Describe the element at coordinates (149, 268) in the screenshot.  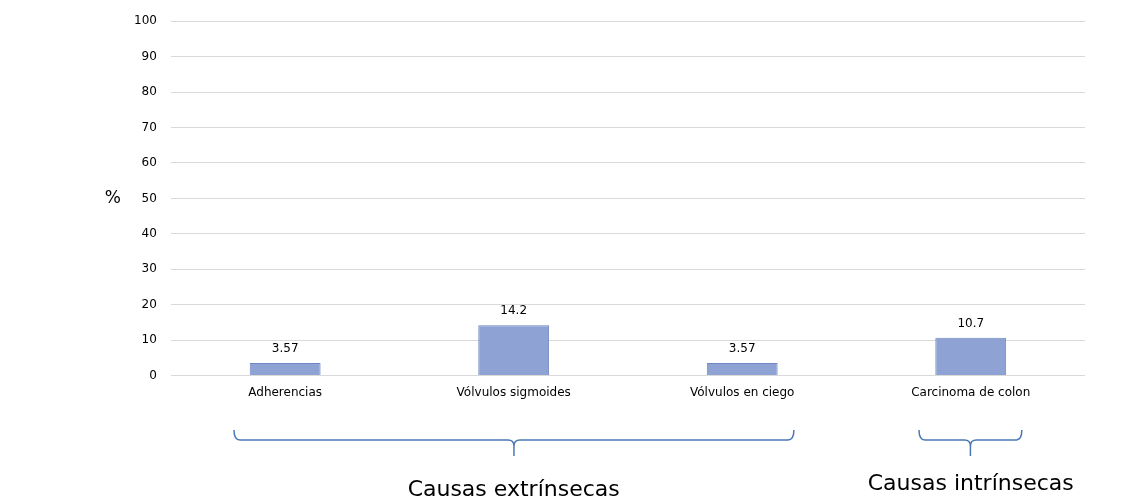
I see `y-tick-label: 30` at that location.